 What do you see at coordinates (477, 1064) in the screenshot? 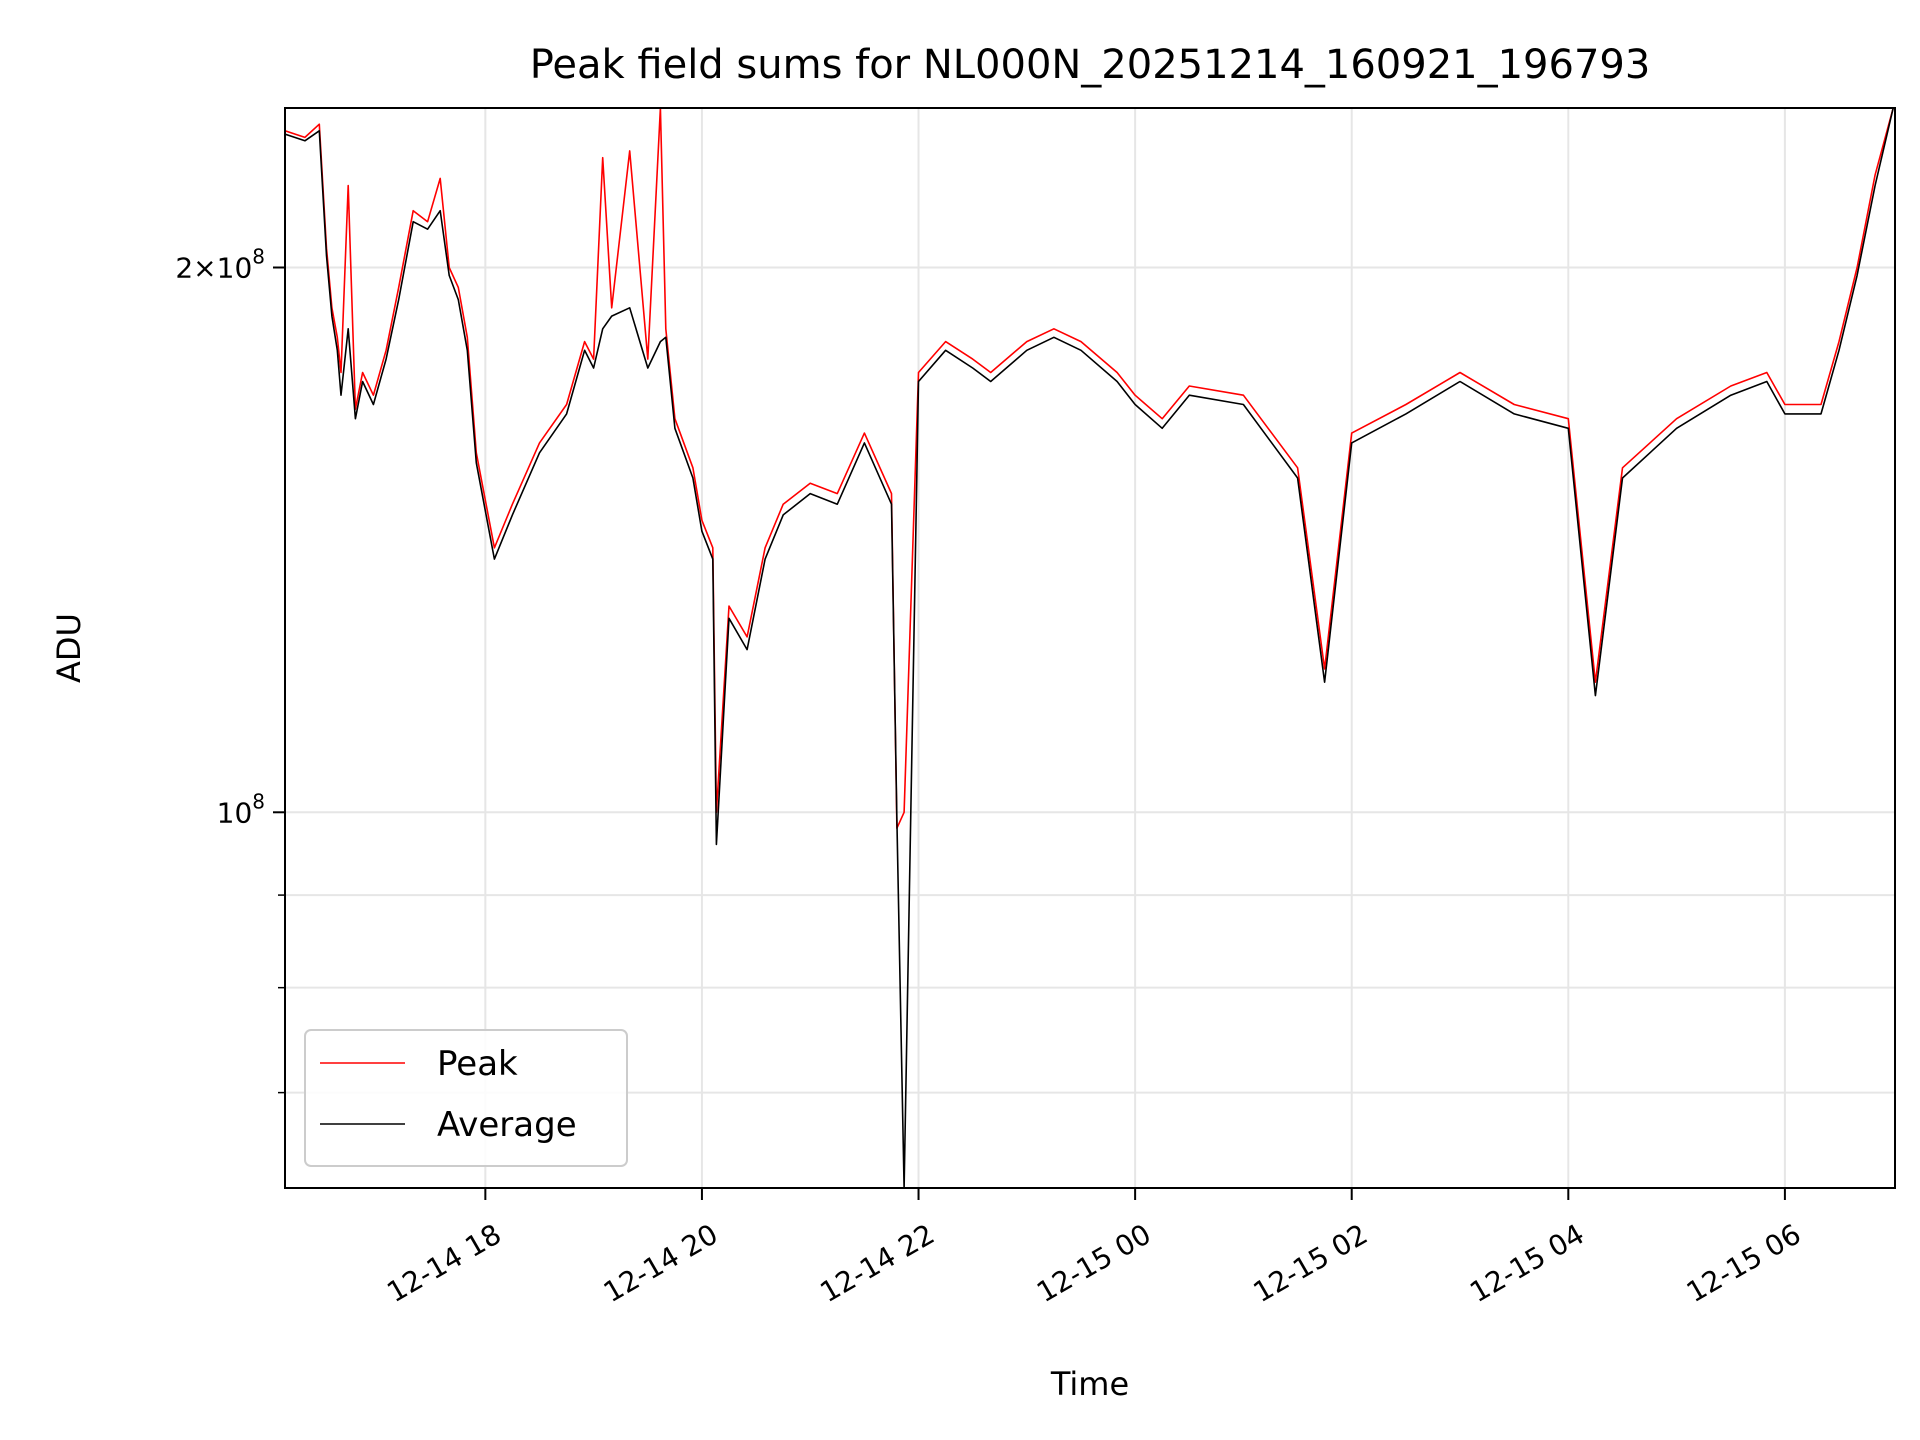
I see `legend-label-peak: Peak` at bounding box center [477, 1064].